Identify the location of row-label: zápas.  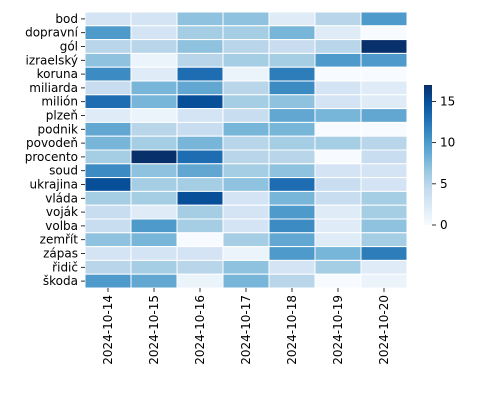
(60, 254).